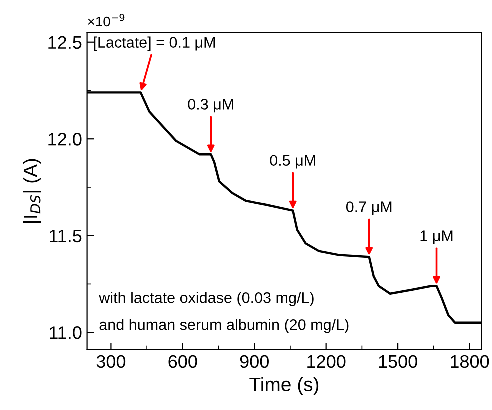  I want to click on annotation: 0.5 μM, so click(293, 162).